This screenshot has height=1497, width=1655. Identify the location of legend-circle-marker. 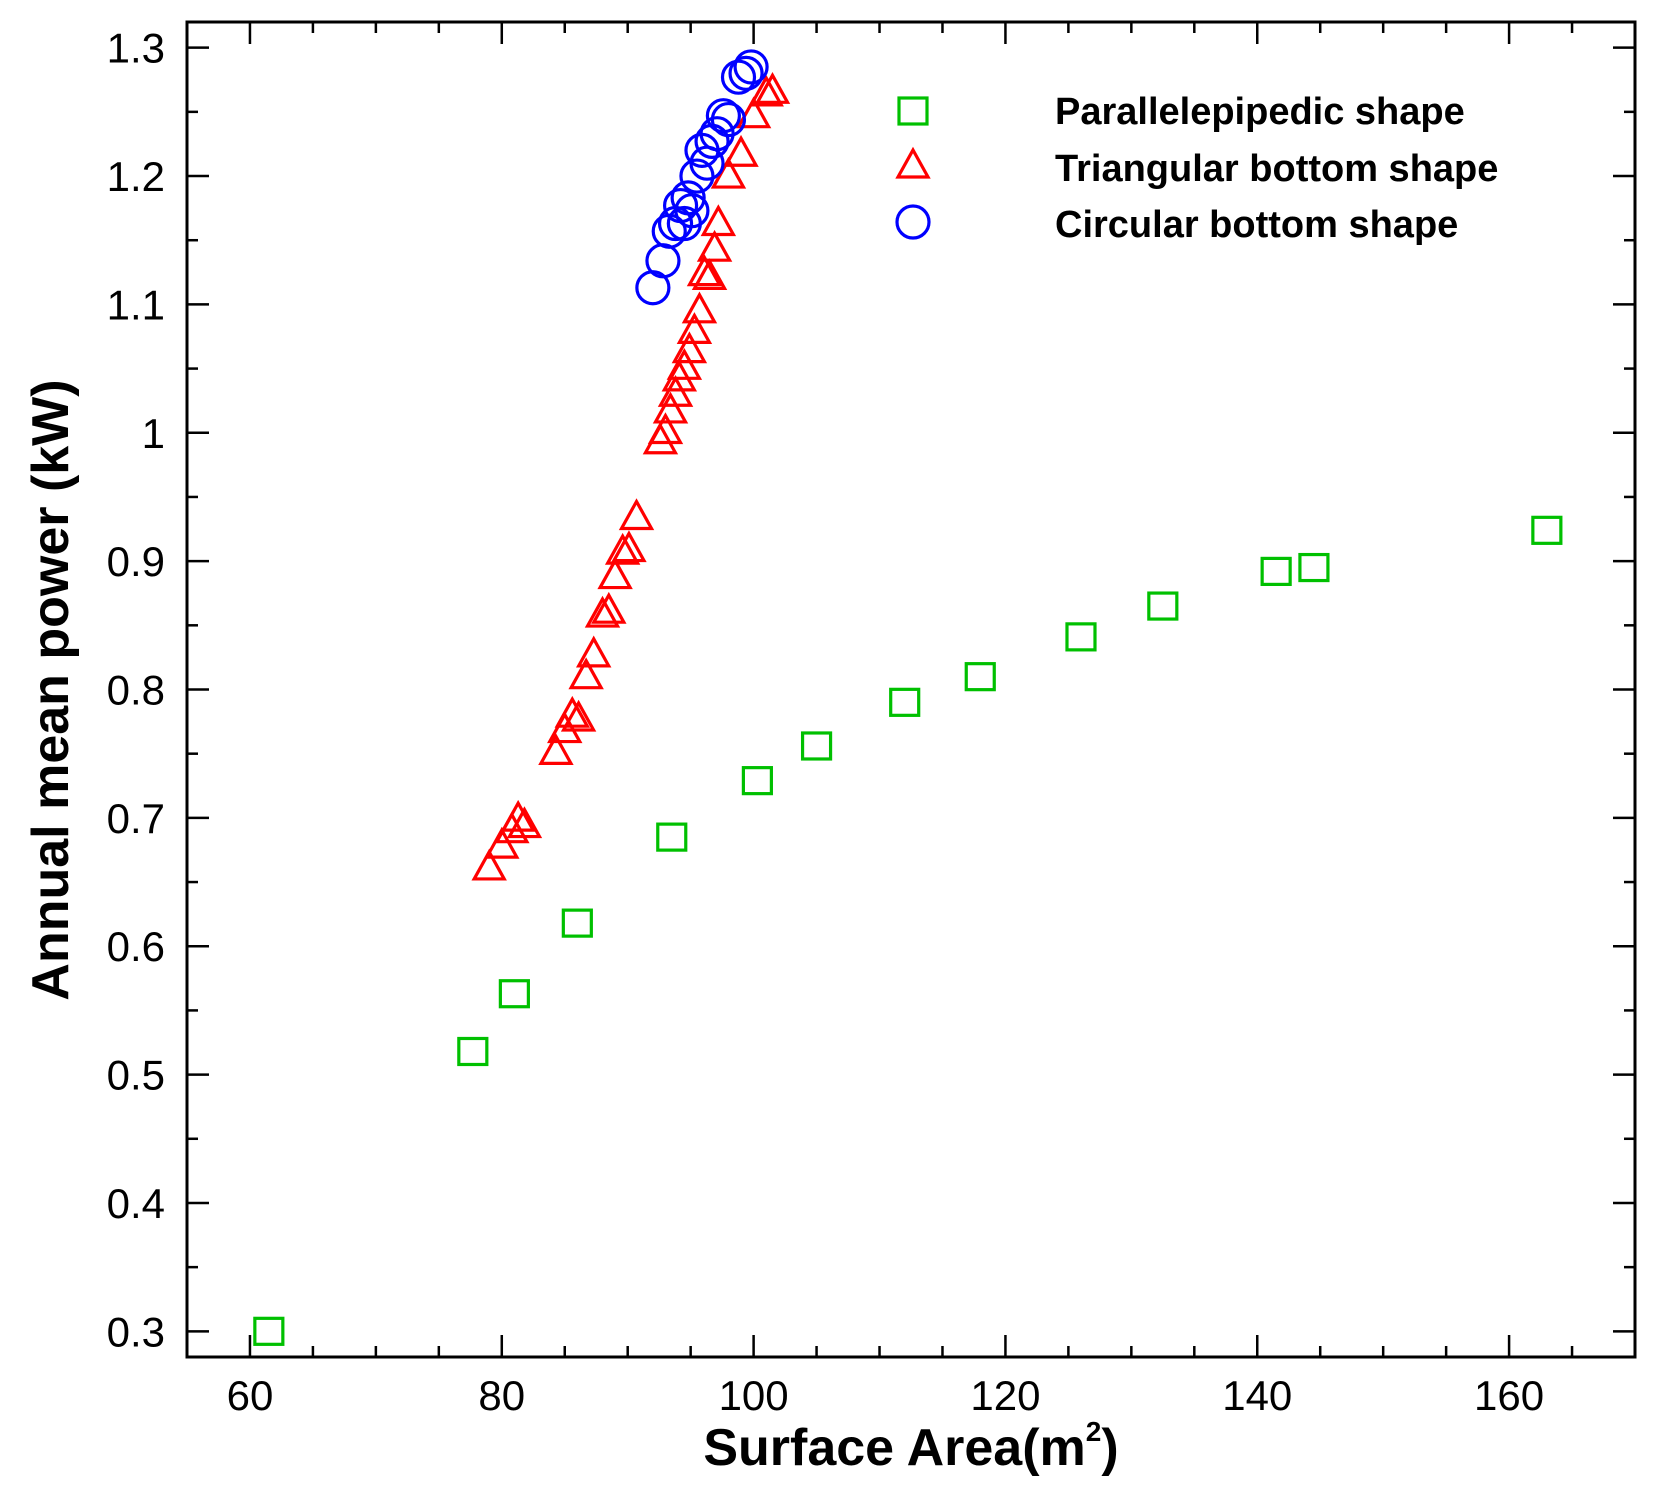
(913, 222).